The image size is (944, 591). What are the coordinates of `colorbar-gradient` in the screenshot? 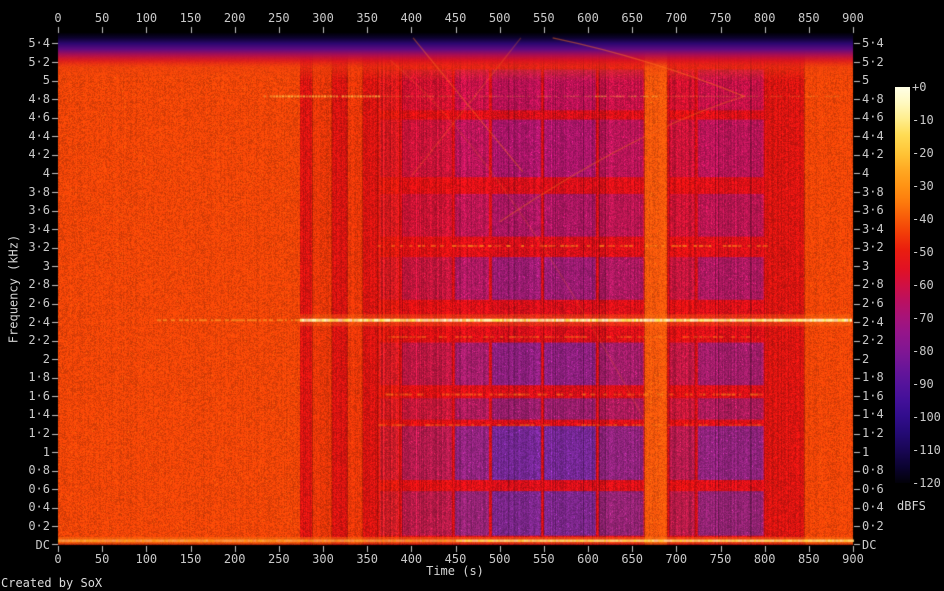 It's located at (902, 285).